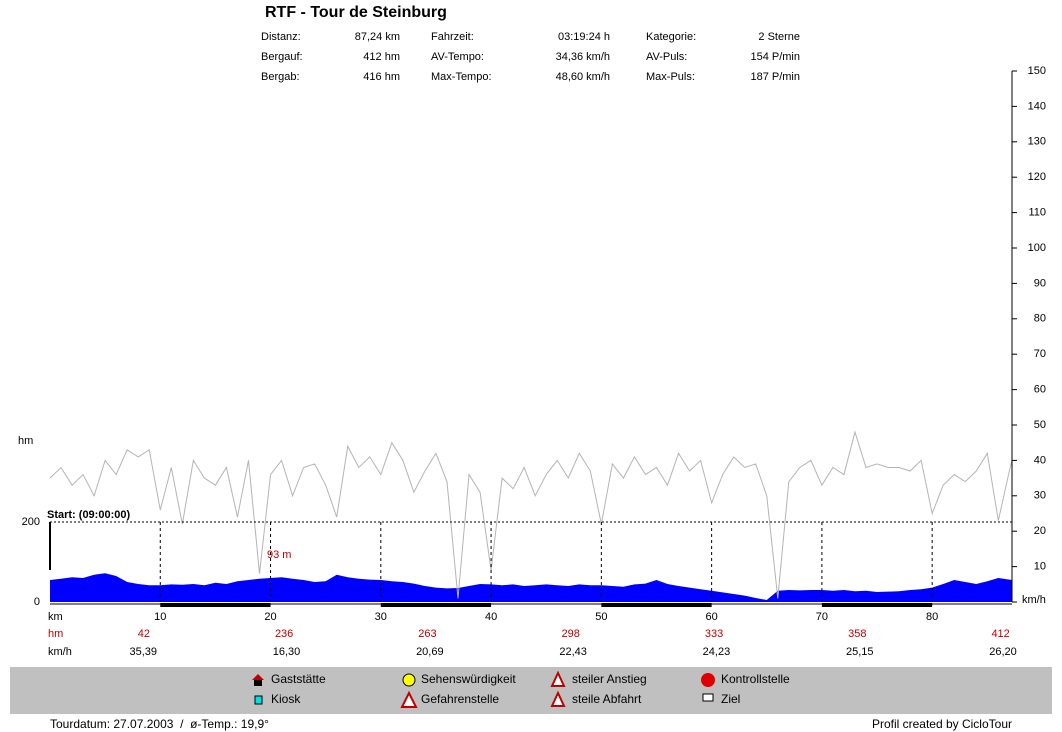  What do you see at coordinates (730, 699) in the screenshot?
I see `legend-label: Ziel` at bounding box center [730, 699].